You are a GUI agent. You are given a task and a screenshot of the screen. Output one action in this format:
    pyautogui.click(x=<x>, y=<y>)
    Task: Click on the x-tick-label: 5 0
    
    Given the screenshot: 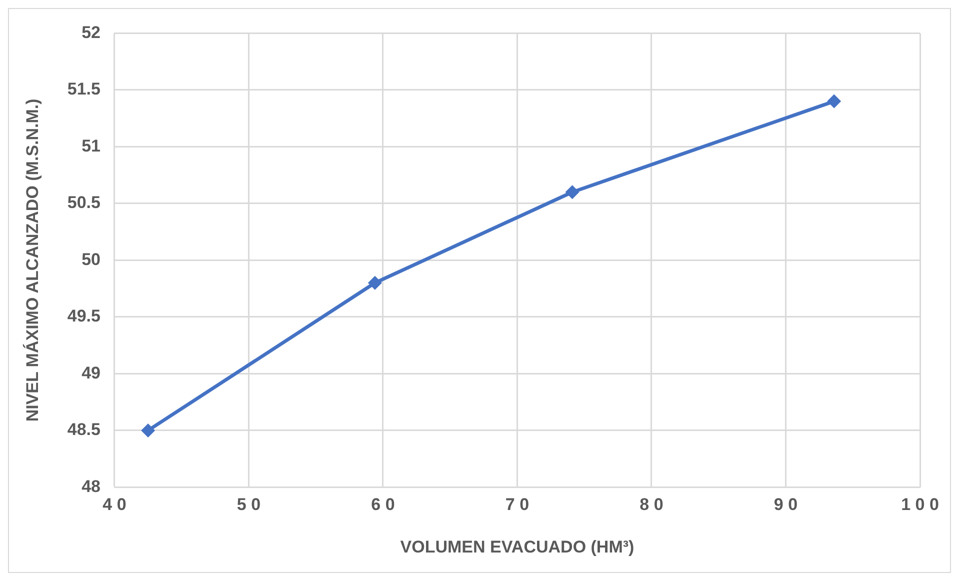 What is the action you would take?
    pyautogui.click(x=248, y=504)
    